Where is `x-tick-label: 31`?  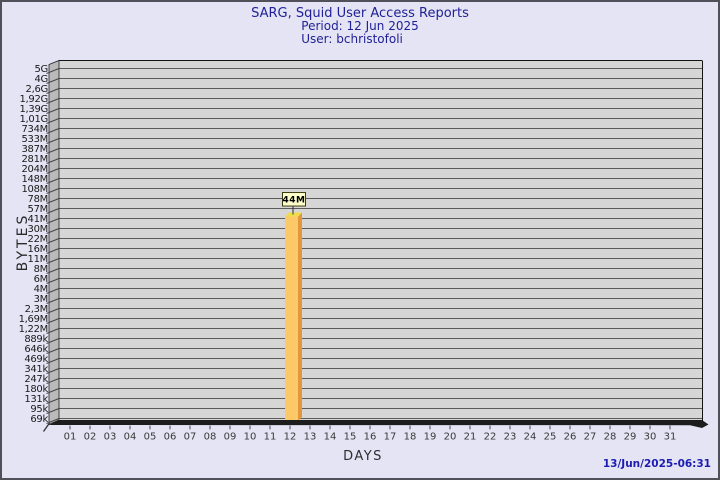
x-tick-label: 31 is located at coordinates (670, 437).